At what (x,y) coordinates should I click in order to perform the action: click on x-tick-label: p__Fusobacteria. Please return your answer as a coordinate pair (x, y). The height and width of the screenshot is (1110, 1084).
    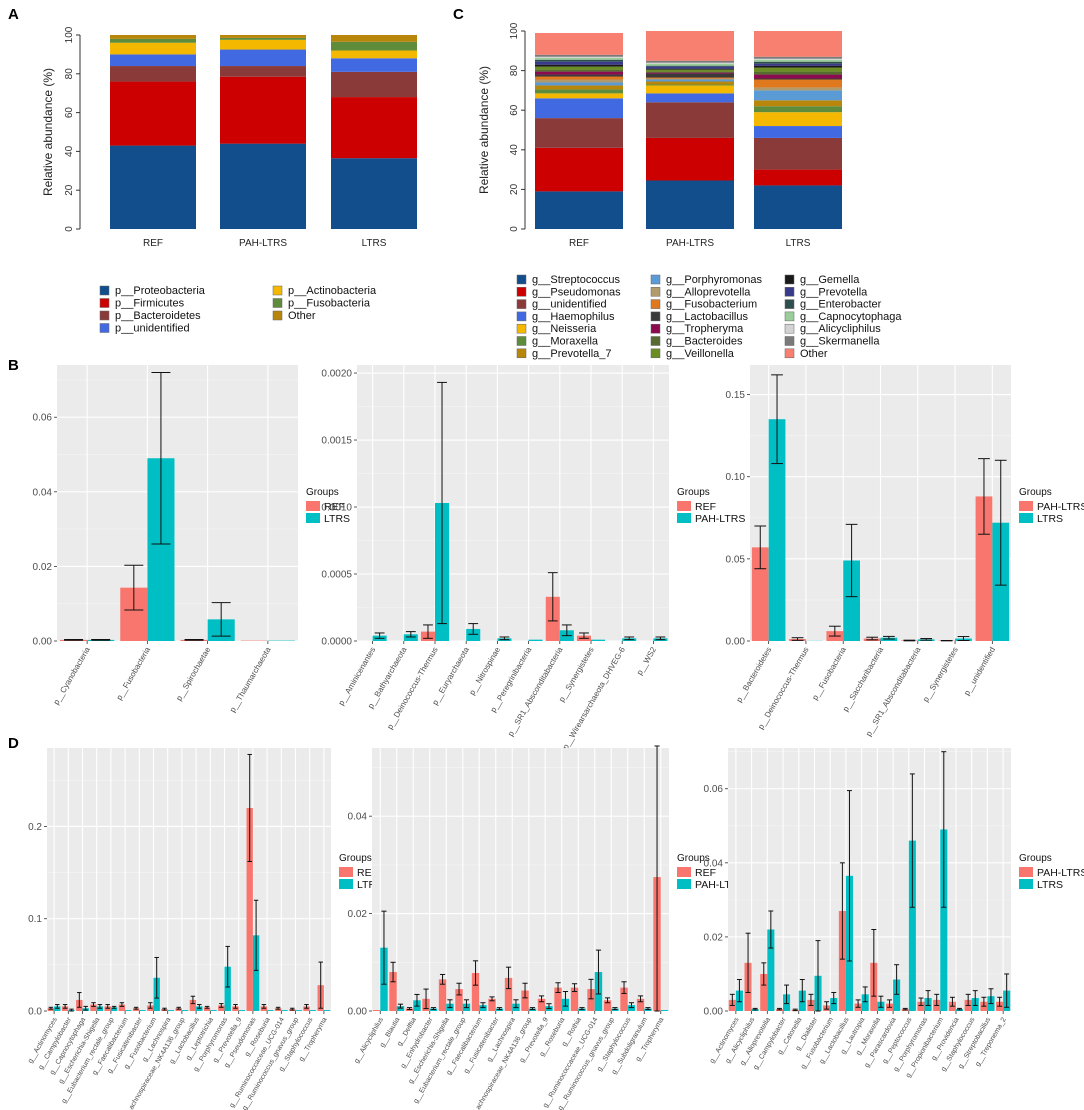
    Looking at the image, I should click on (829, 673).